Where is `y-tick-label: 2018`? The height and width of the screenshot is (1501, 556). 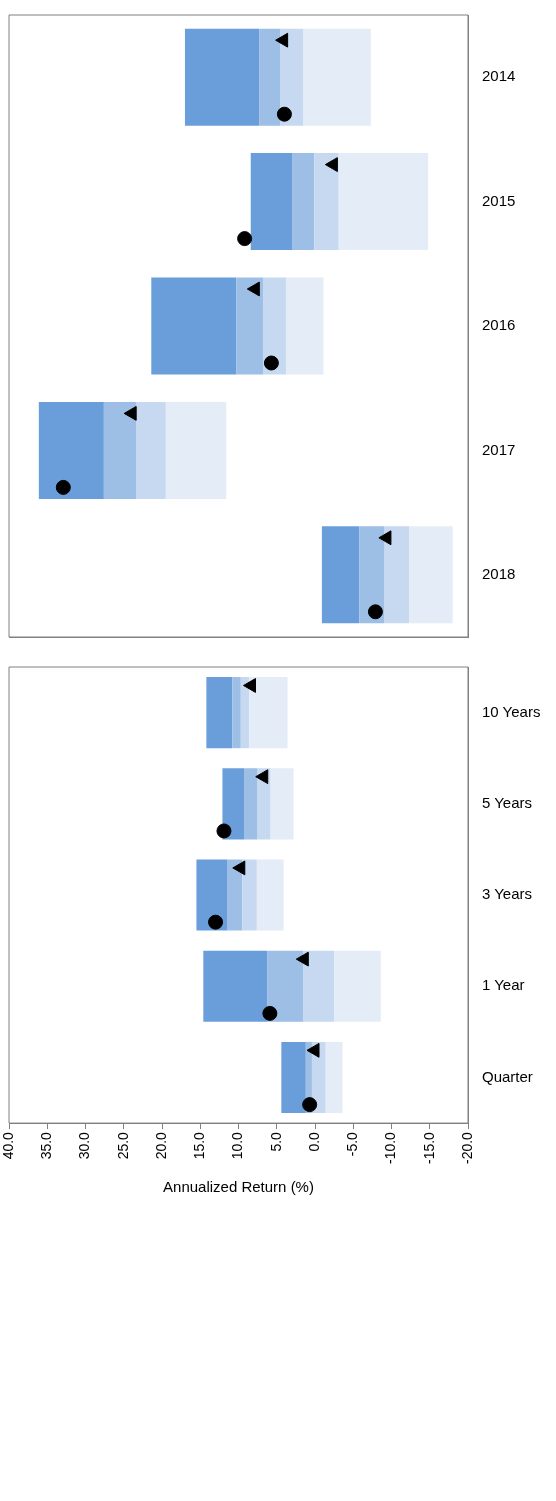 y-tick-label: 2018 is located at coordinates (499, 573).